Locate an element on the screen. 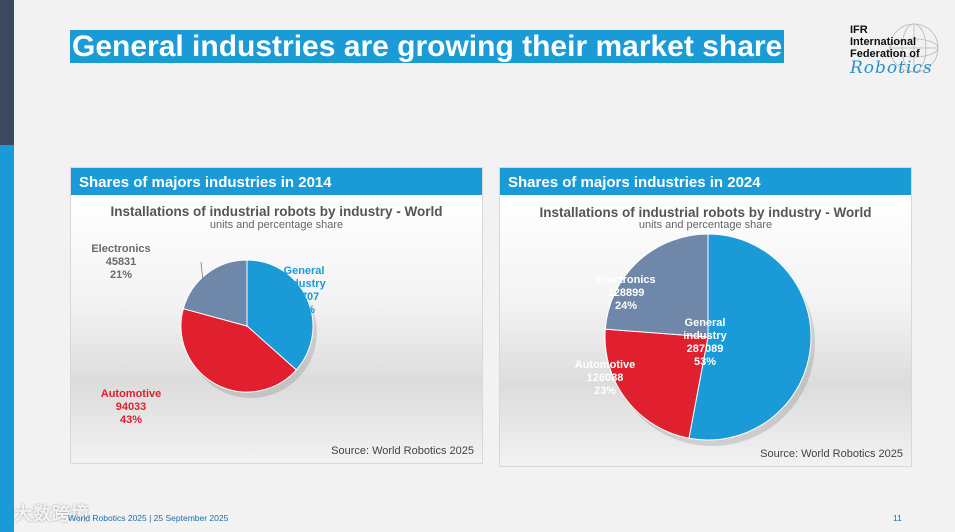 This screenshot has width=955, height=532. chart-2024-source: Source: World Robotics 2025 is located at coordinates (831, 454).